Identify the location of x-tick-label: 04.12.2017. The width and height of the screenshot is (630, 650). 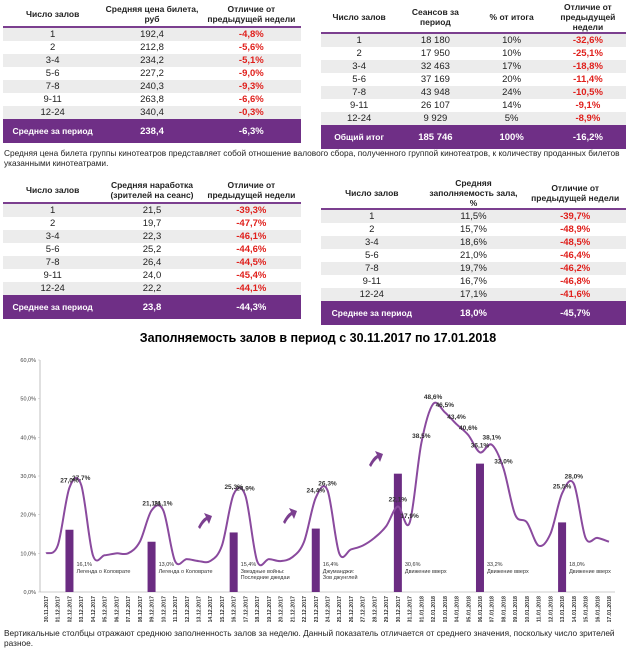
(94, 609).